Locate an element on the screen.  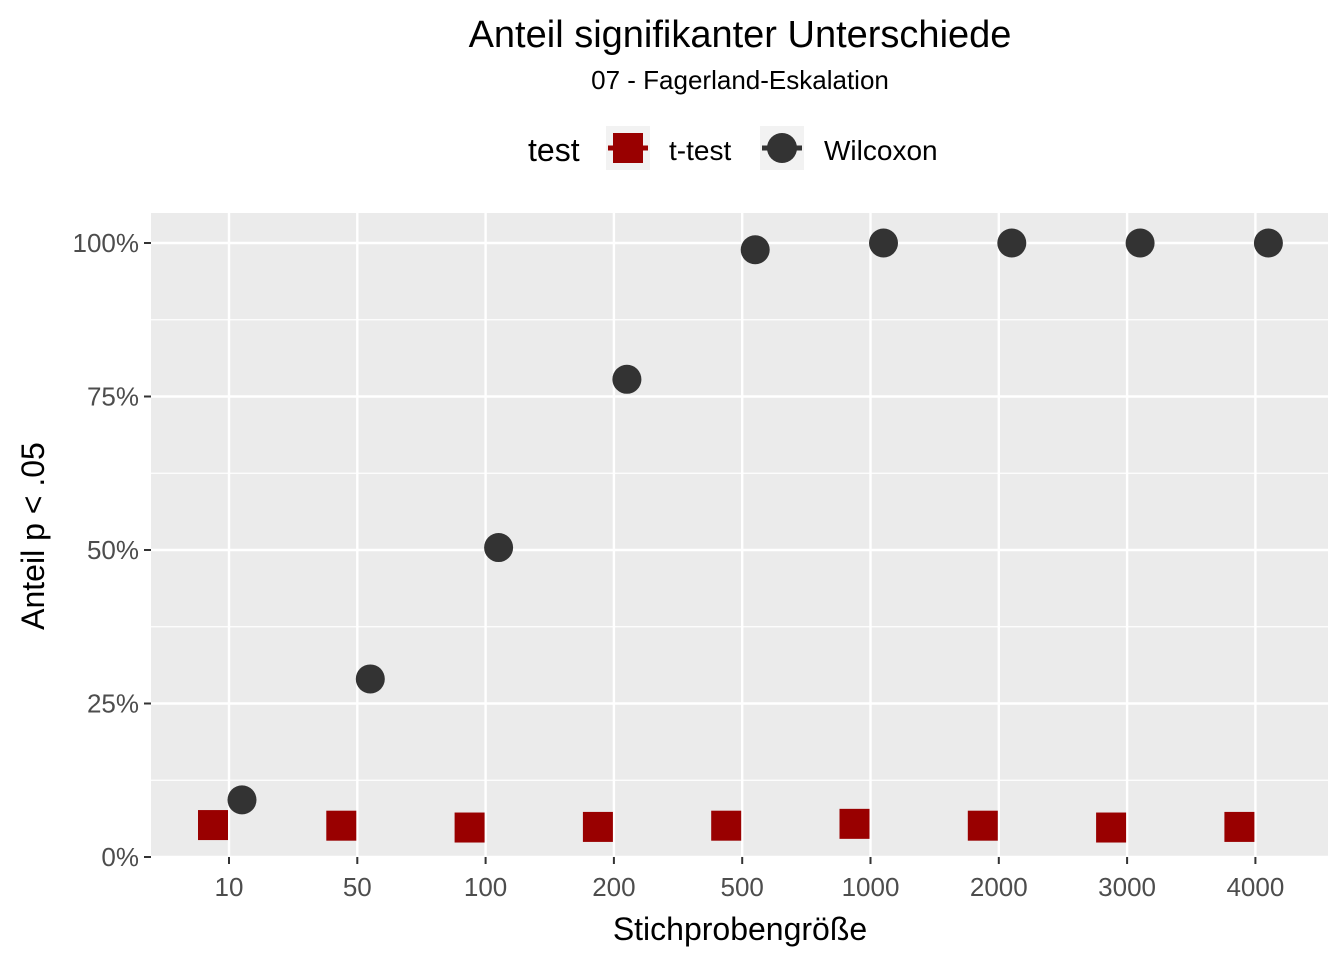
legend-symbol-t-test is located at coordinates (628, 148).